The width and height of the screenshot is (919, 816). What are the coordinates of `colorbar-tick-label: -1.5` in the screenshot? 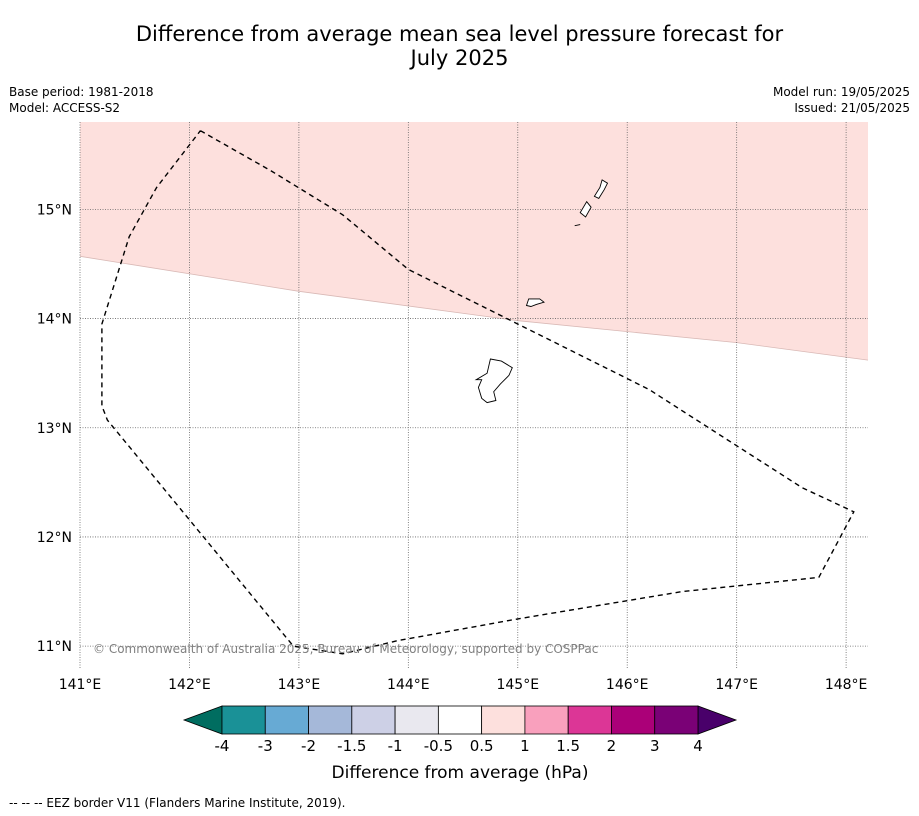 It's located at (351, 746).